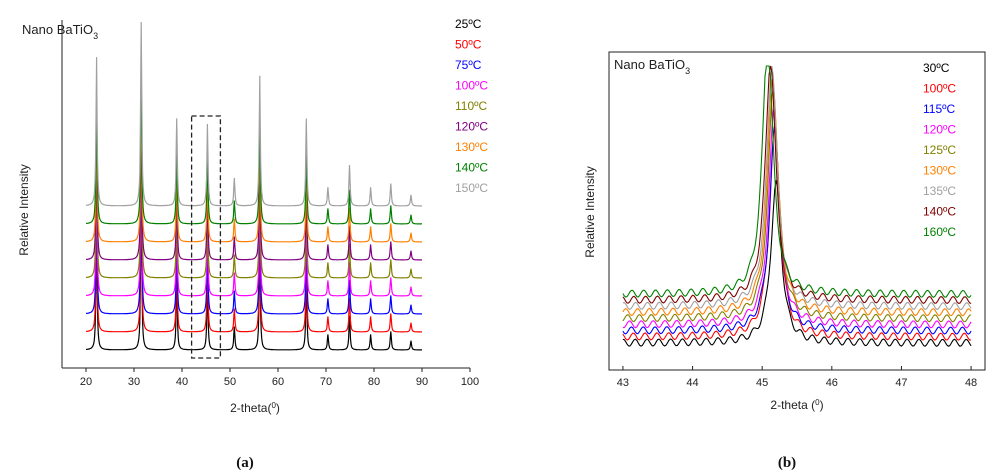 This screenshot has height=476, width=993. What do you see at coordinates (422, 382) in the screenshot?
I see `panel-a-x-tick-label: 90` at bounding box center [422, 382].